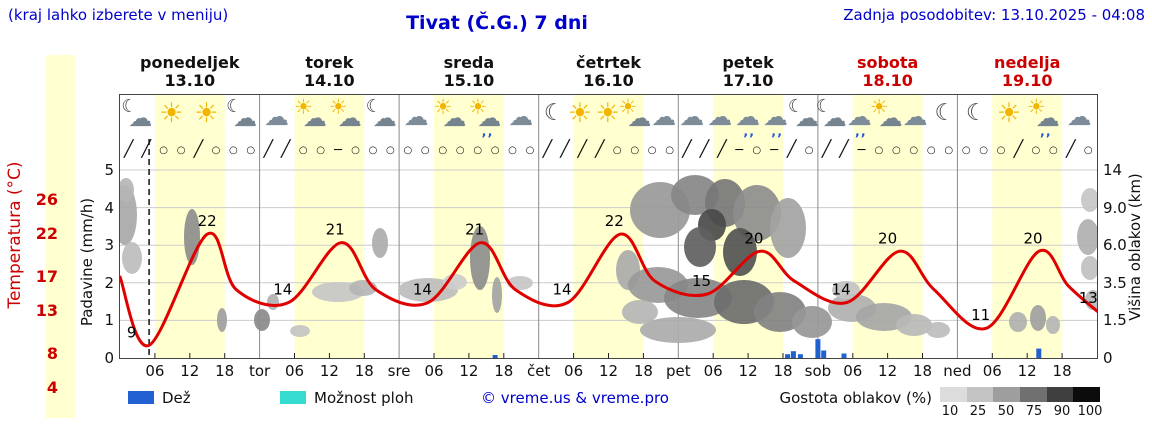 The image size is (1152, 443). I want to click on day-date: 14.10, so click(329, 80).